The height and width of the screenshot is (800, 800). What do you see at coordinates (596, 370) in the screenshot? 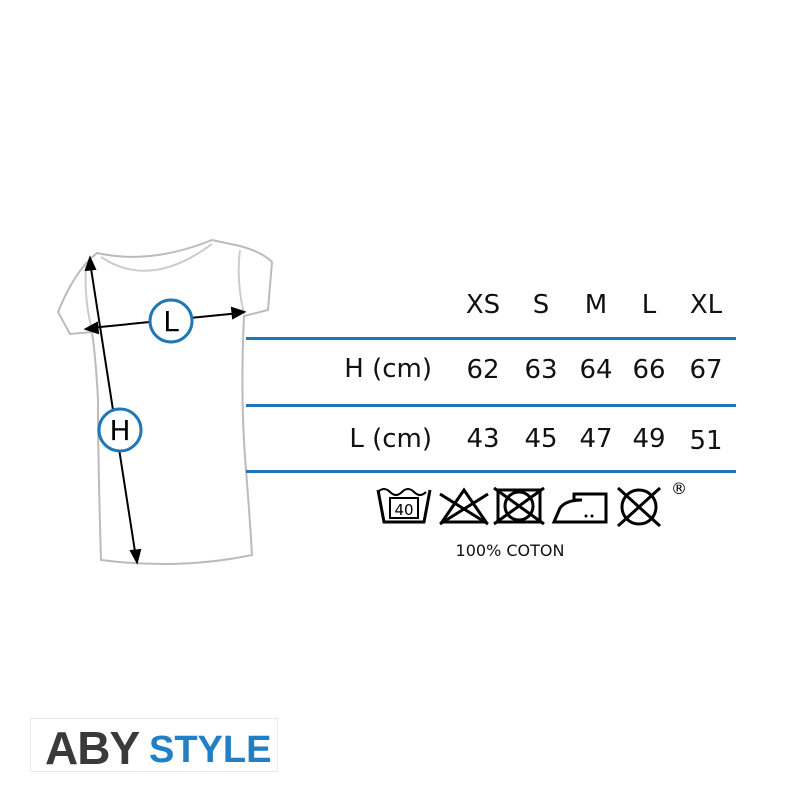
I see `cell: 64` at bounding box center [596, 370].